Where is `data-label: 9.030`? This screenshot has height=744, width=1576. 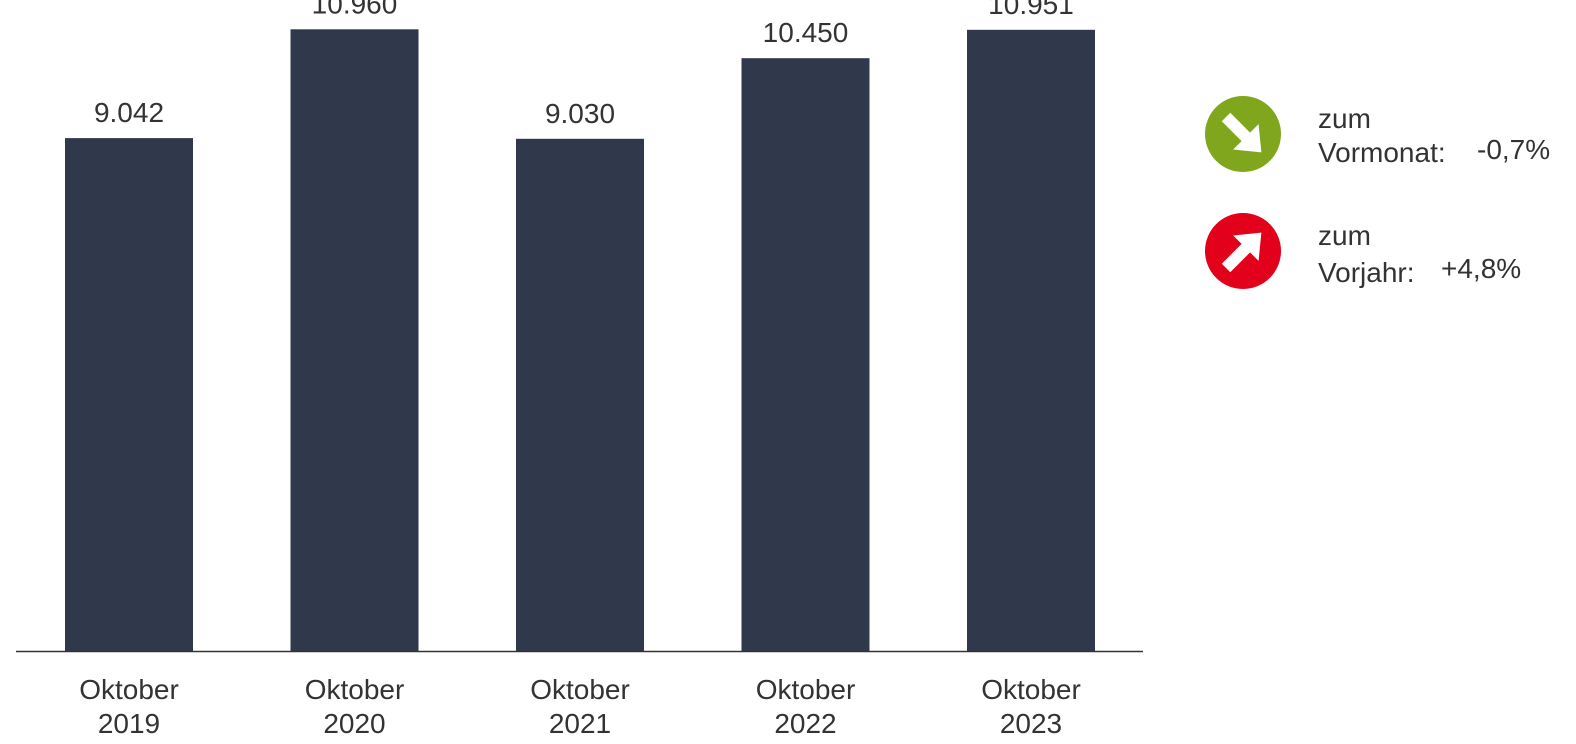 data-label: 9.030 is located at coordinates (580, 113).